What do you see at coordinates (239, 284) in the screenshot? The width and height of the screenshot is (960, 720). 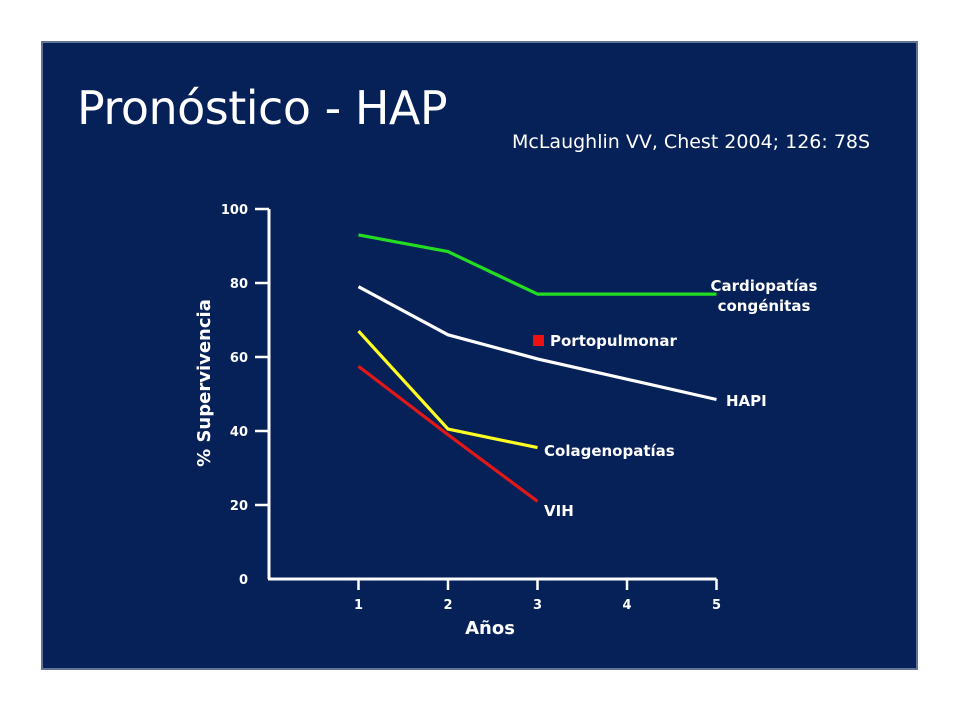 I see `y-tick-label: 80` at bounding box center [239, 284].